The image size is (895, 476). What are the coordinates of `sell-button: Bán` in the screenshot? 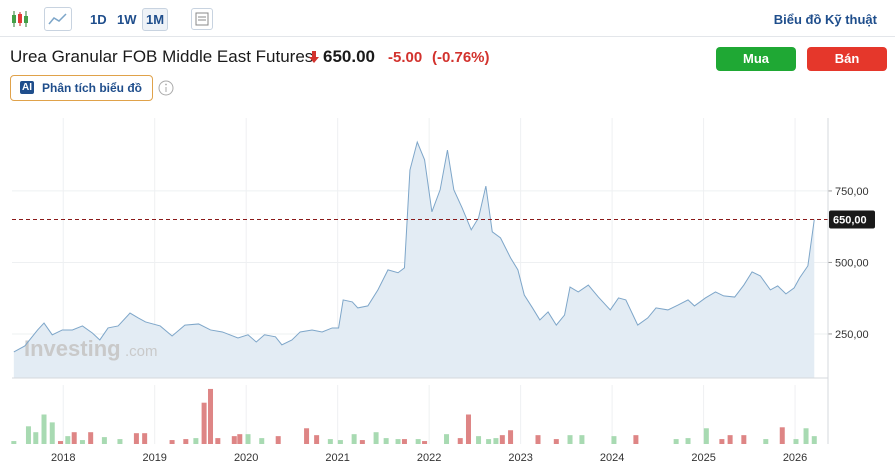 It's located at (847, 59).